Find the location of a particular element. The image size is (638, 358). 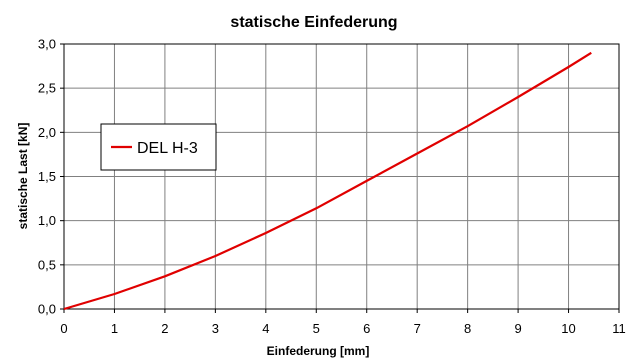

chart-title: statische Einfederung is located at coordinates (313, 22).